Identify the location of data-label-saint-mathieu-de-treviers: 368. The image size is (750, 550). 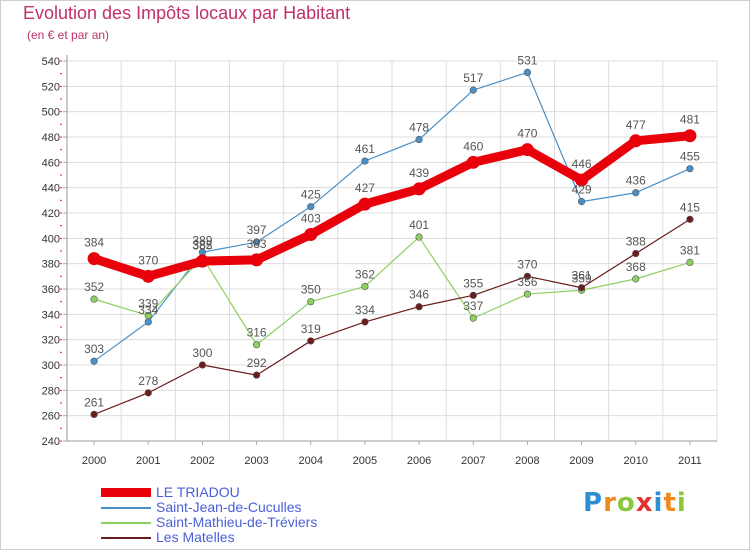
(636, 267).